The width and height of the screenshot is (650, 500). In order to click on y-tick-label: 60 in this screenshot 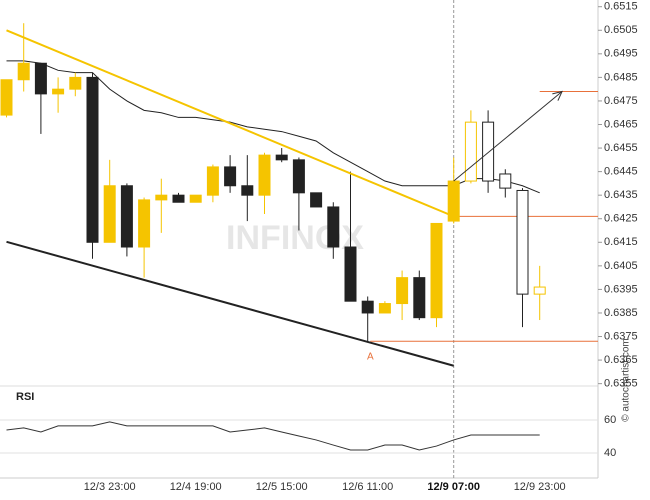, I will do `click(610, 420)`.